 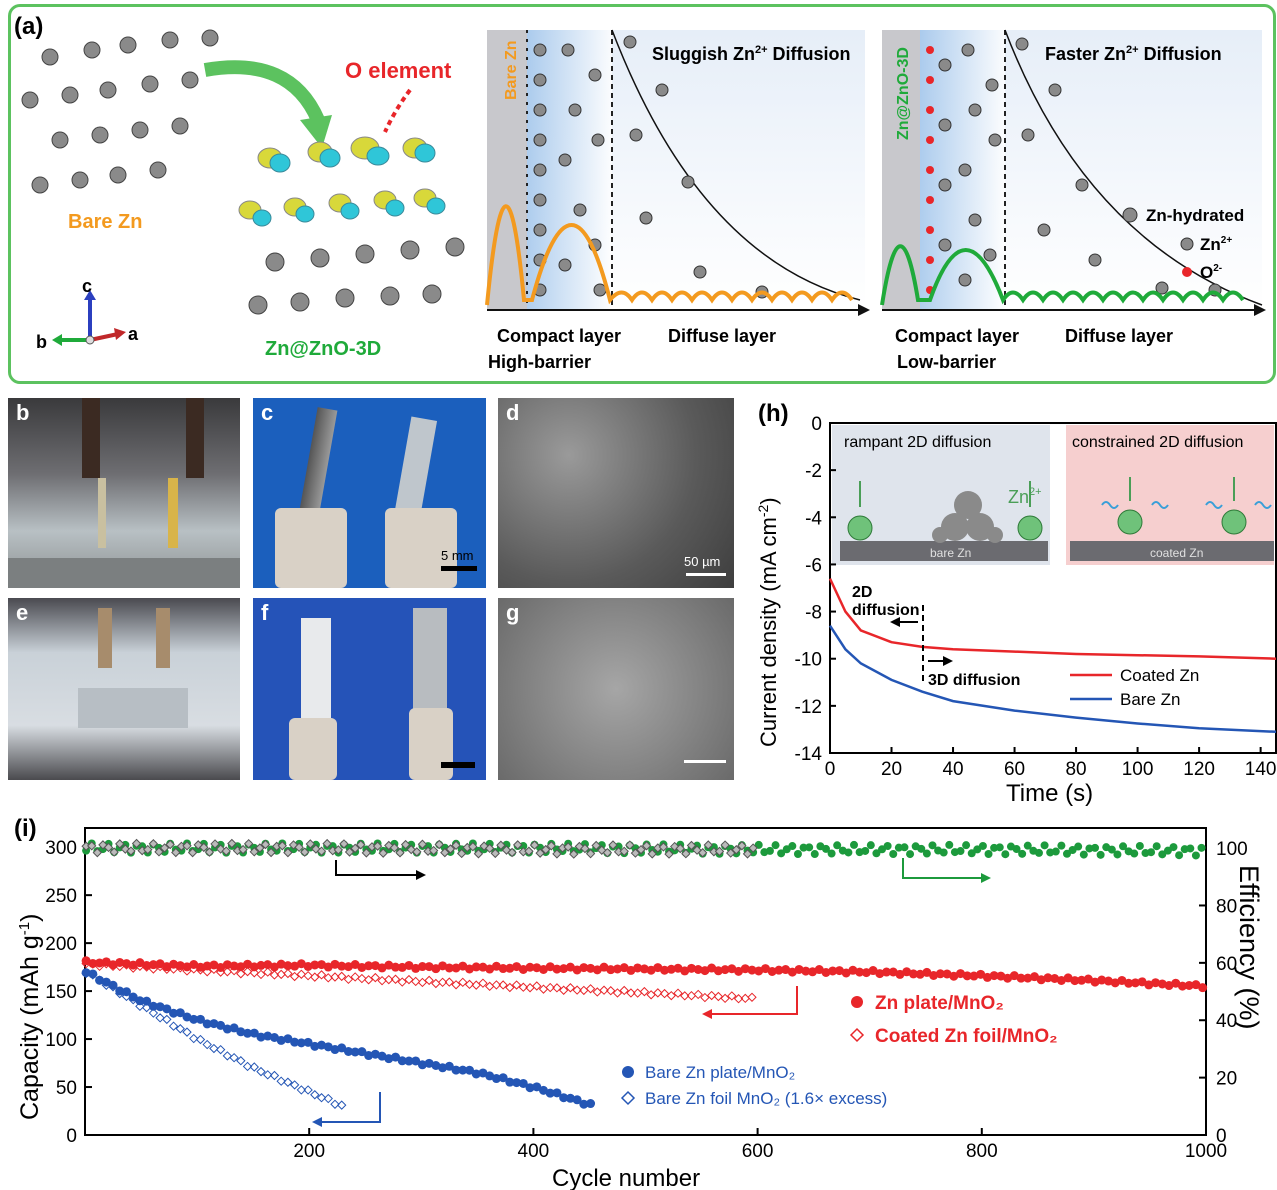 I want to click on i-ytick-label: 200, so click(x=61, y=944).